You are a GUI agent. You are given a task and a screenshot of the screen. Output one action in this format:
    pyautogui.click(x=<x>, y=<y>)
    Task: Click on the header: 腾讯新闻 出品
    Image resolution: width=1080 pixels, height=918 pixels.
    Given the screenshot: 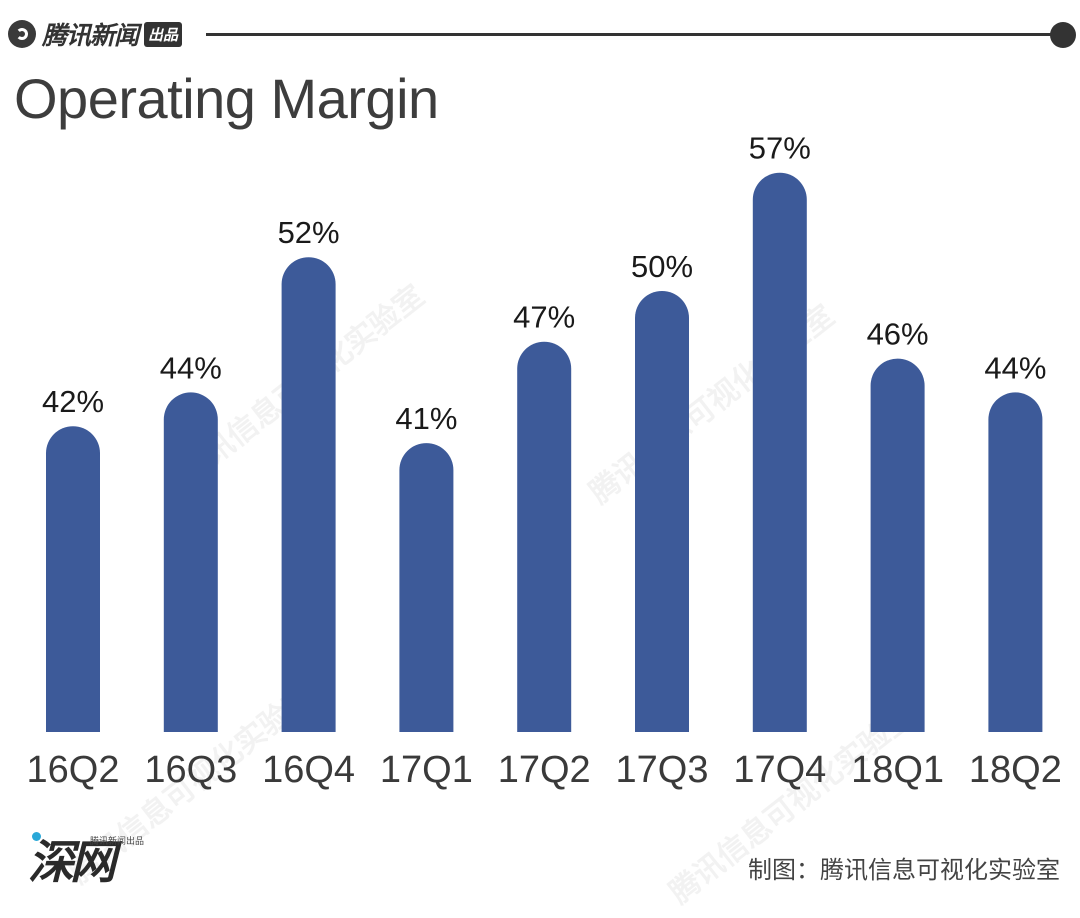 What is the action you would take?
    pyautogui.click(x=540, y=35)
    